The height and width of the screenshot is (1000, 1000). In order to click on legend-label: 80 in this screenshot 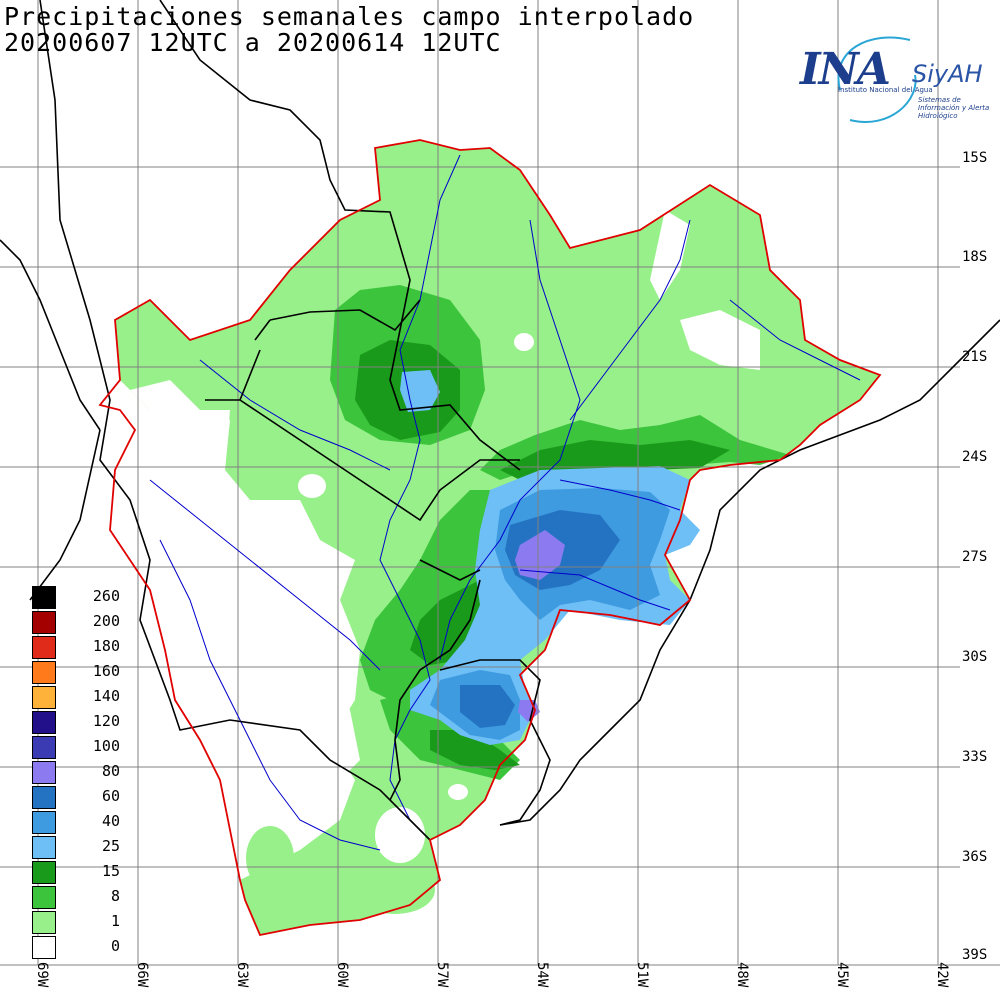, I will do `click(110, 771)`.